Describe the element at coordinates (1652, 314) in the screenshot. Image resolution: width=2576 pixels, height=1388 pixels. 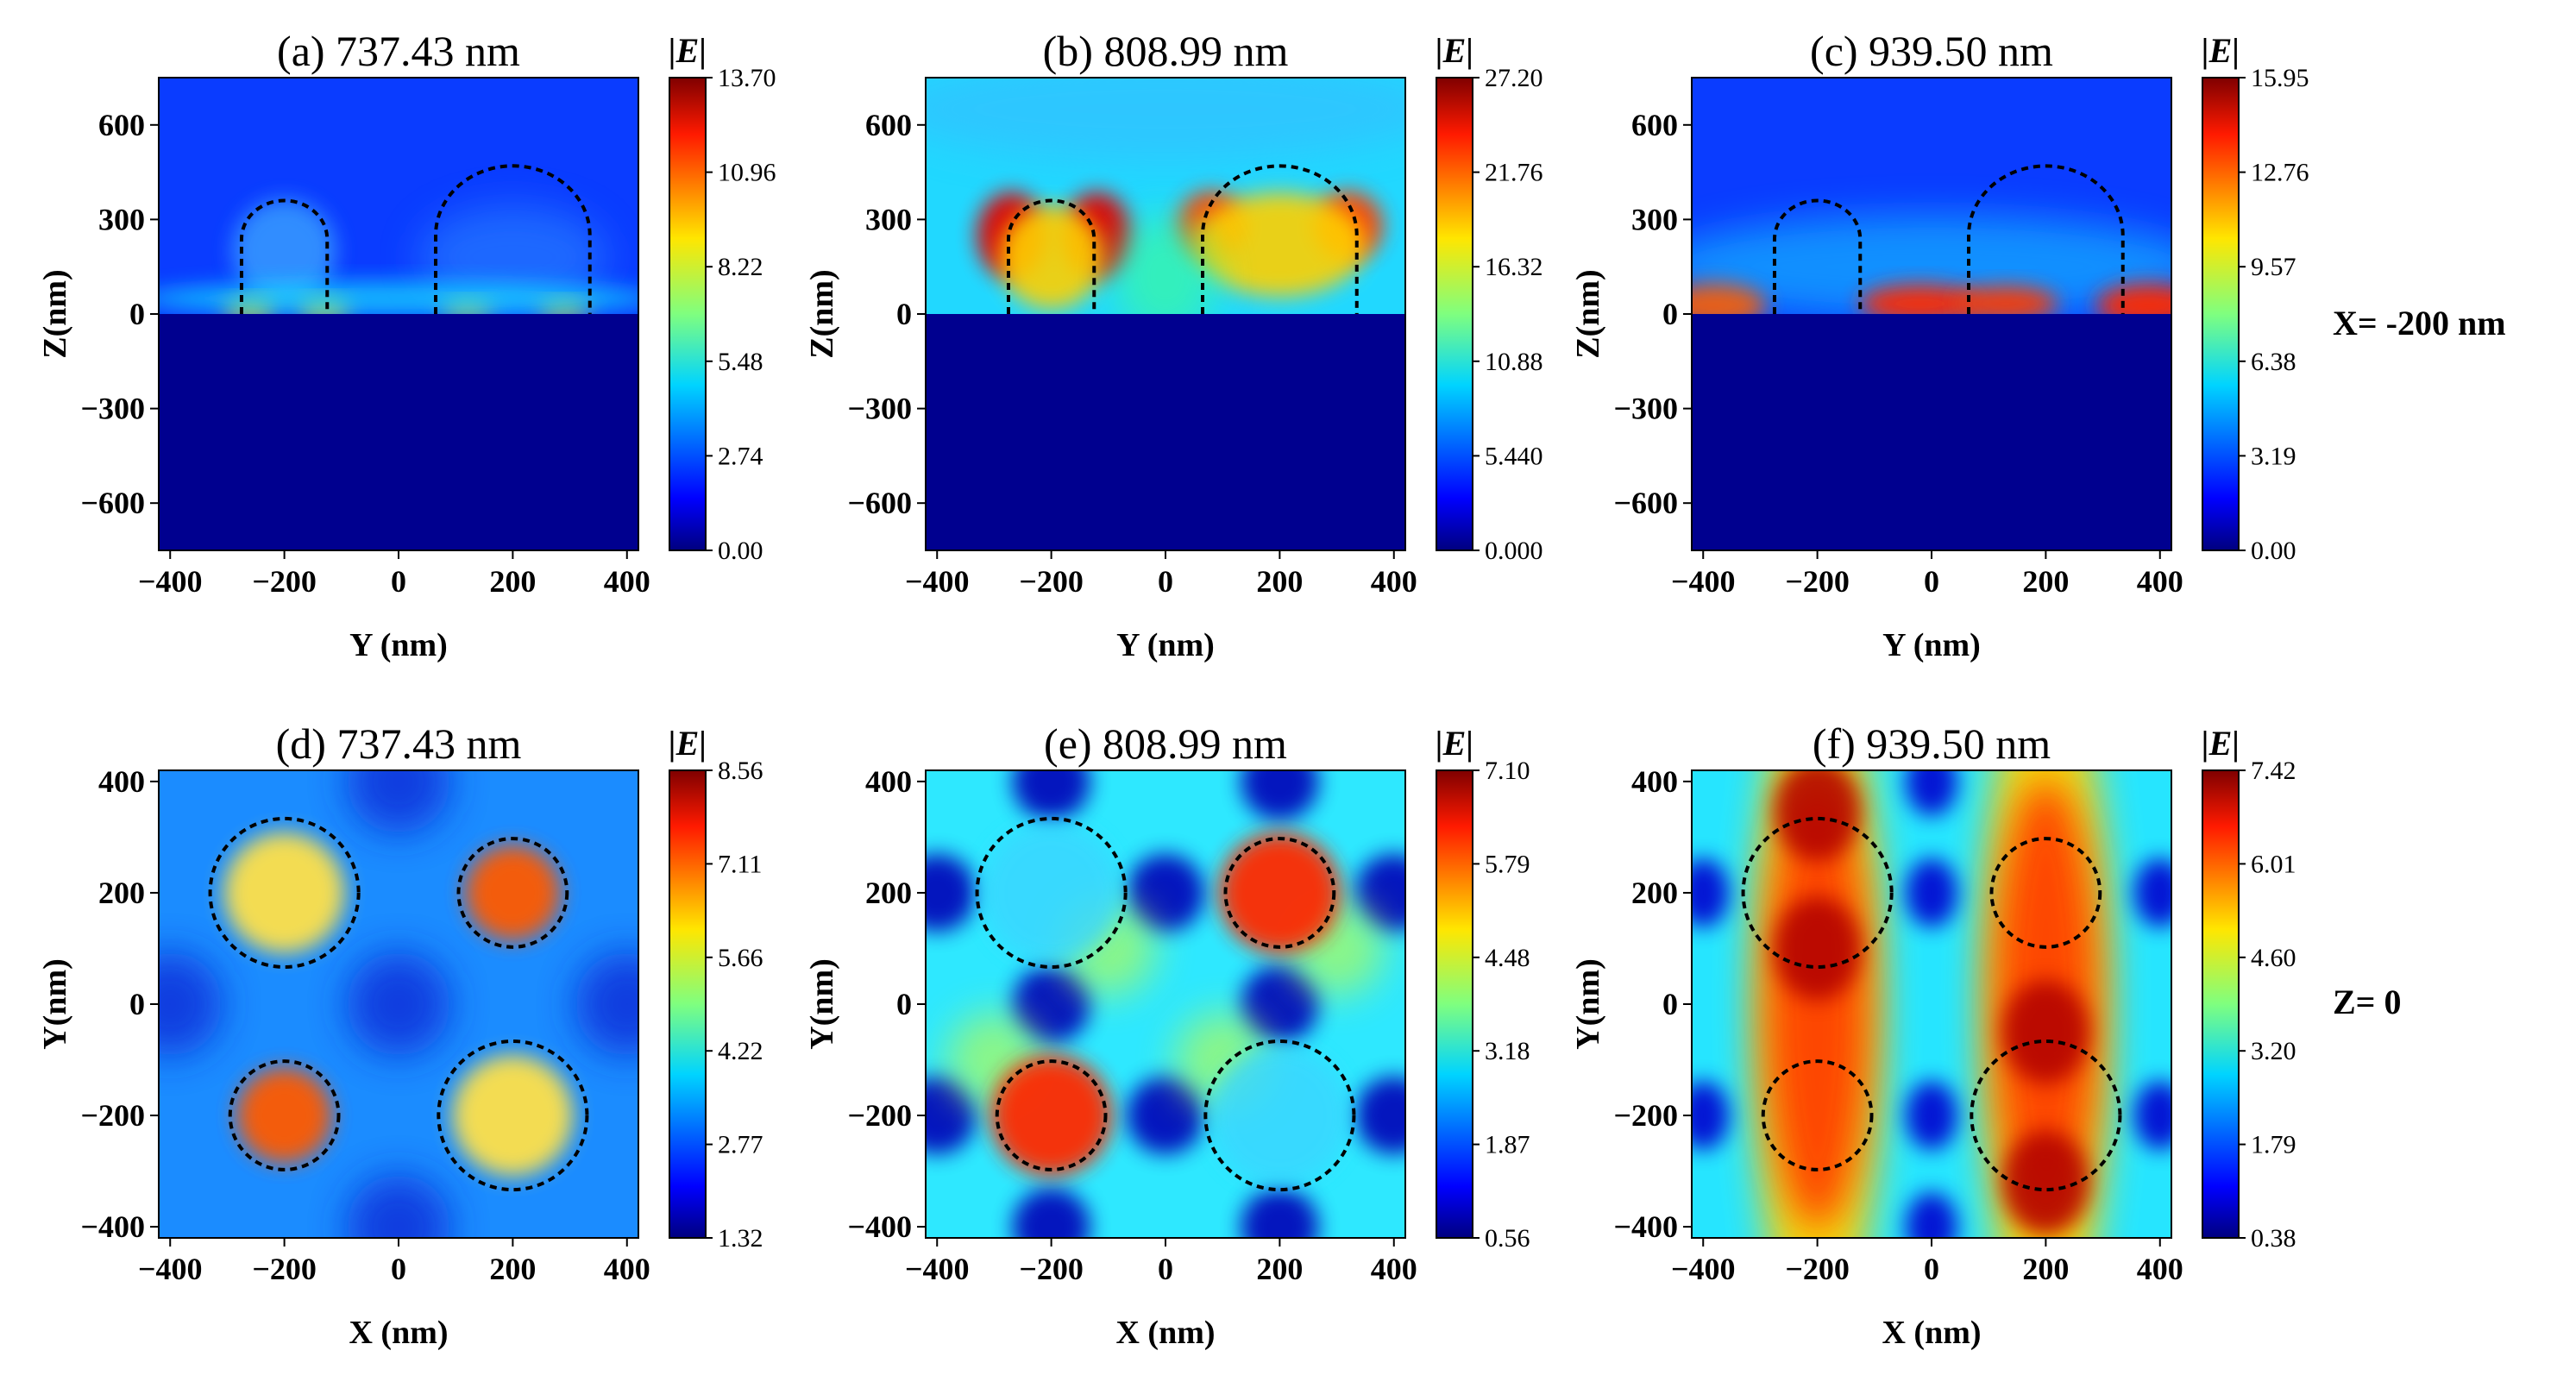
I see `y-axis-ticks: −600 −300 0 300 600` at that location.